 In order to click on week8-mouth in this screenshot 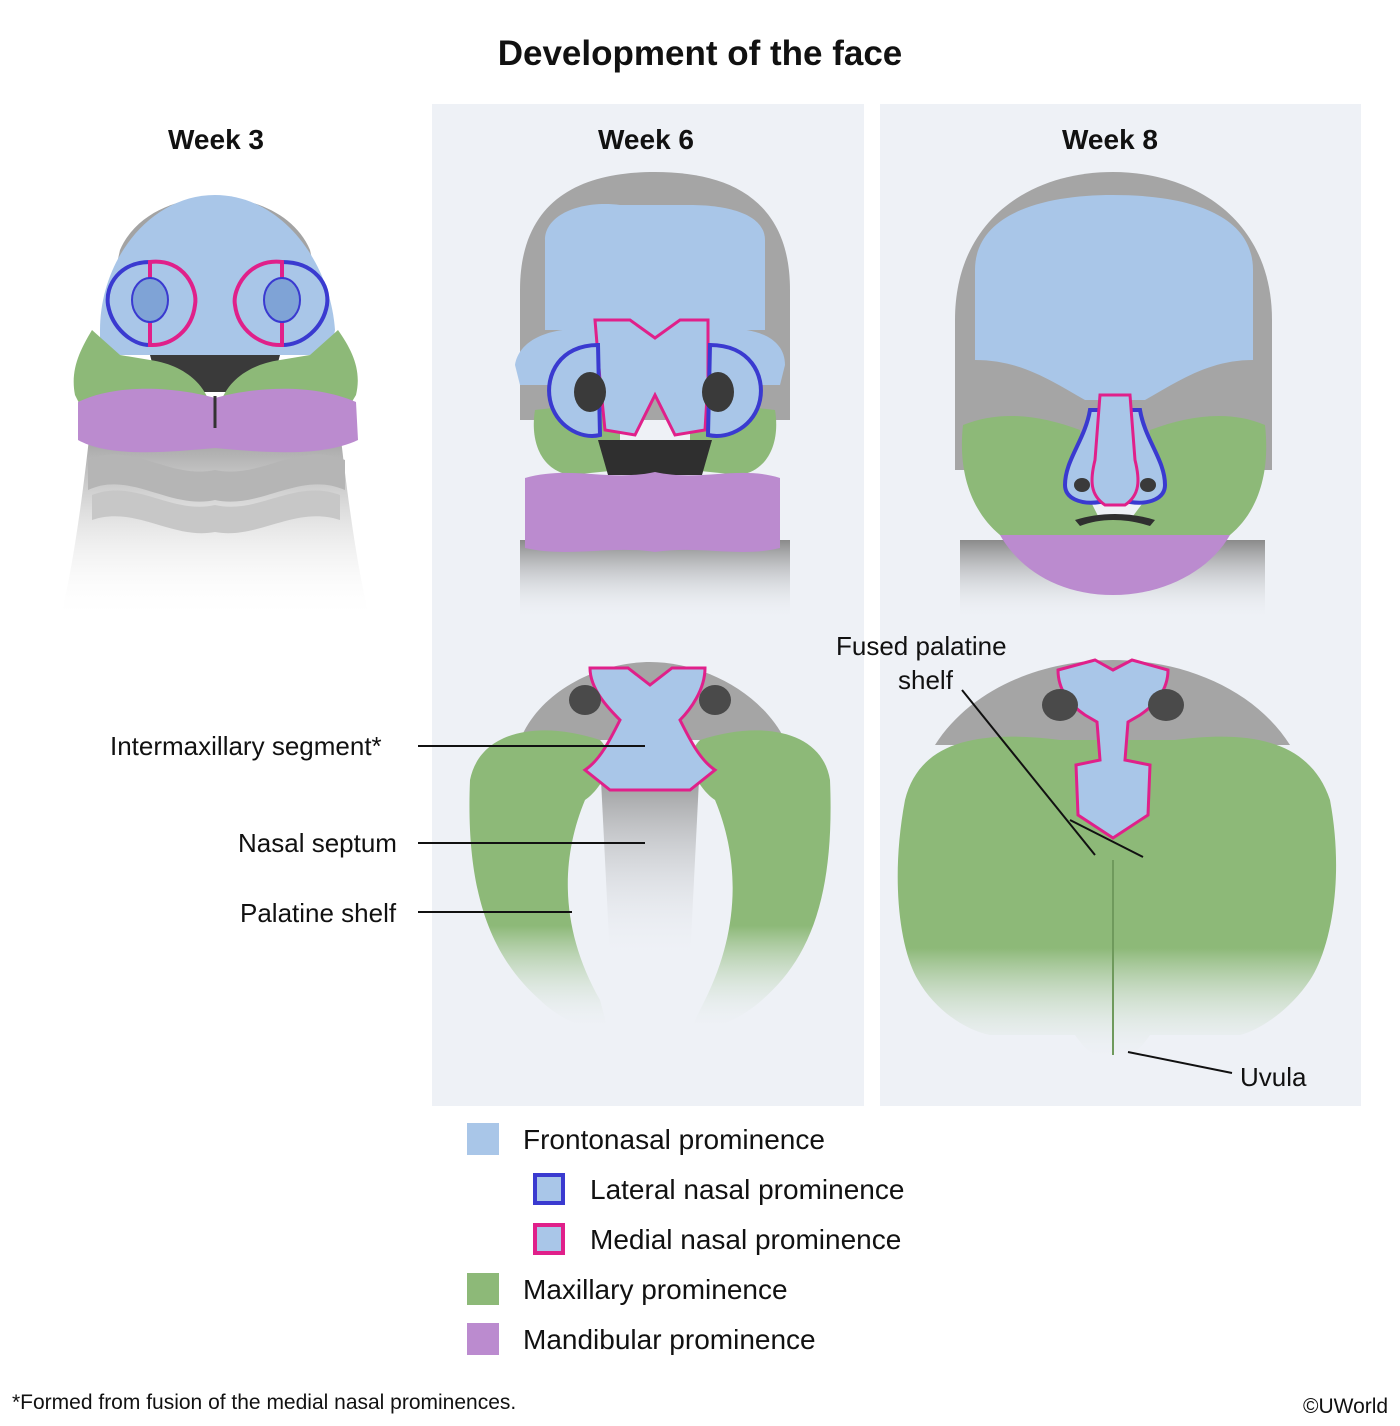, I will do `click(1115, 520)`.